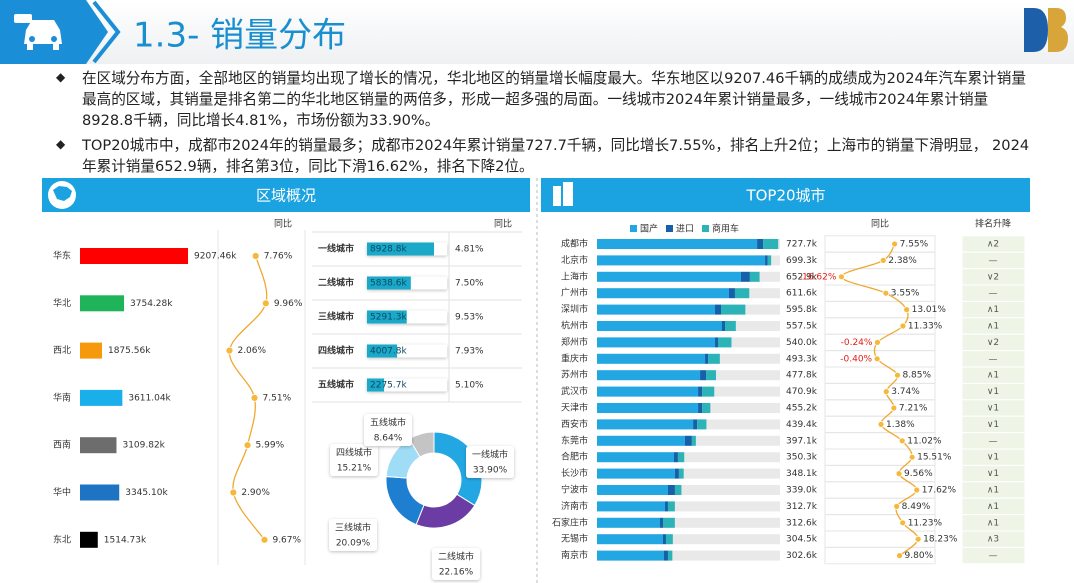 The height and width of the screenshot is (583, 1074). I want to click on growth-label: 3.74%, so click(905, 392).